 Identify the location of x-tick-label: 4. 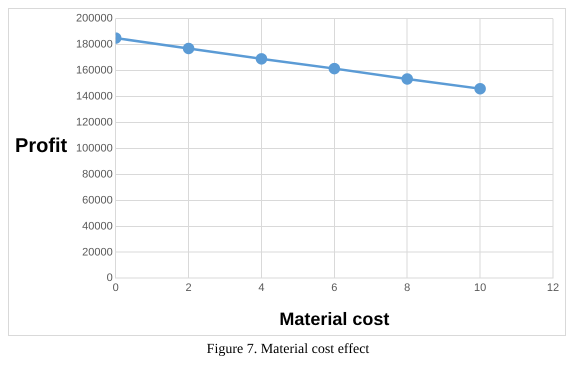
(261, 288).